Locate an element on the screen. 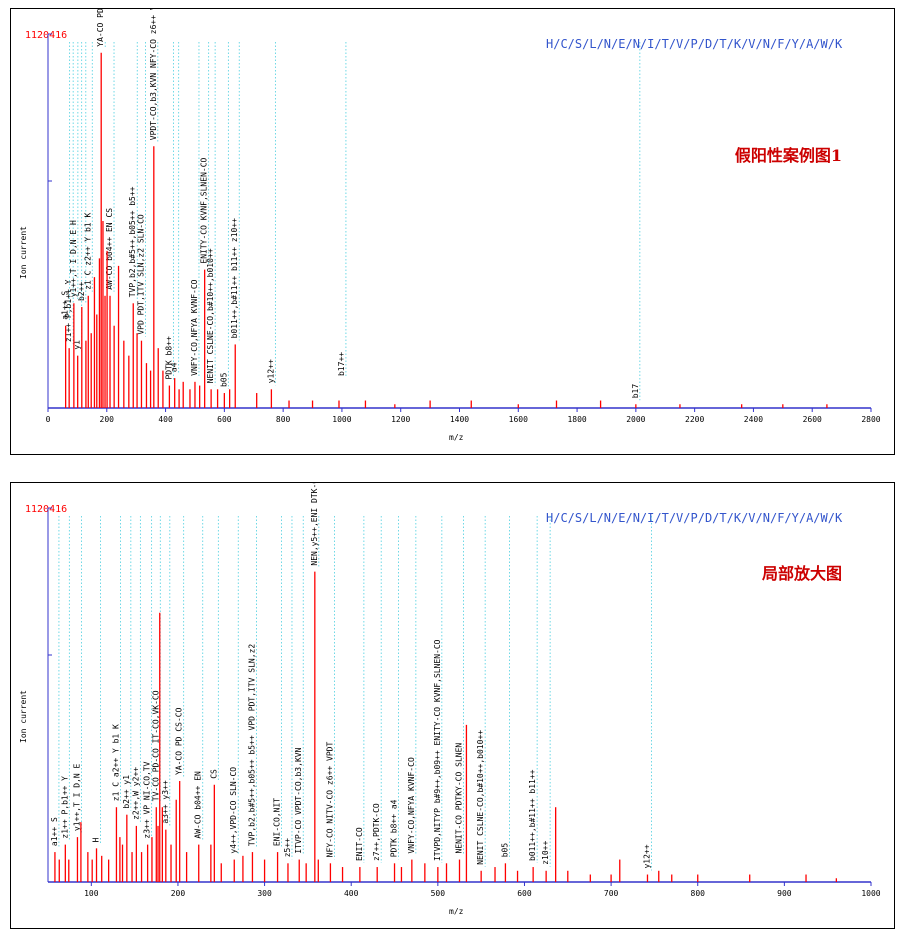 The width and height of the screenshot is (910, 947). x-tick-label: 2800 is located at coordinates (870, 419).